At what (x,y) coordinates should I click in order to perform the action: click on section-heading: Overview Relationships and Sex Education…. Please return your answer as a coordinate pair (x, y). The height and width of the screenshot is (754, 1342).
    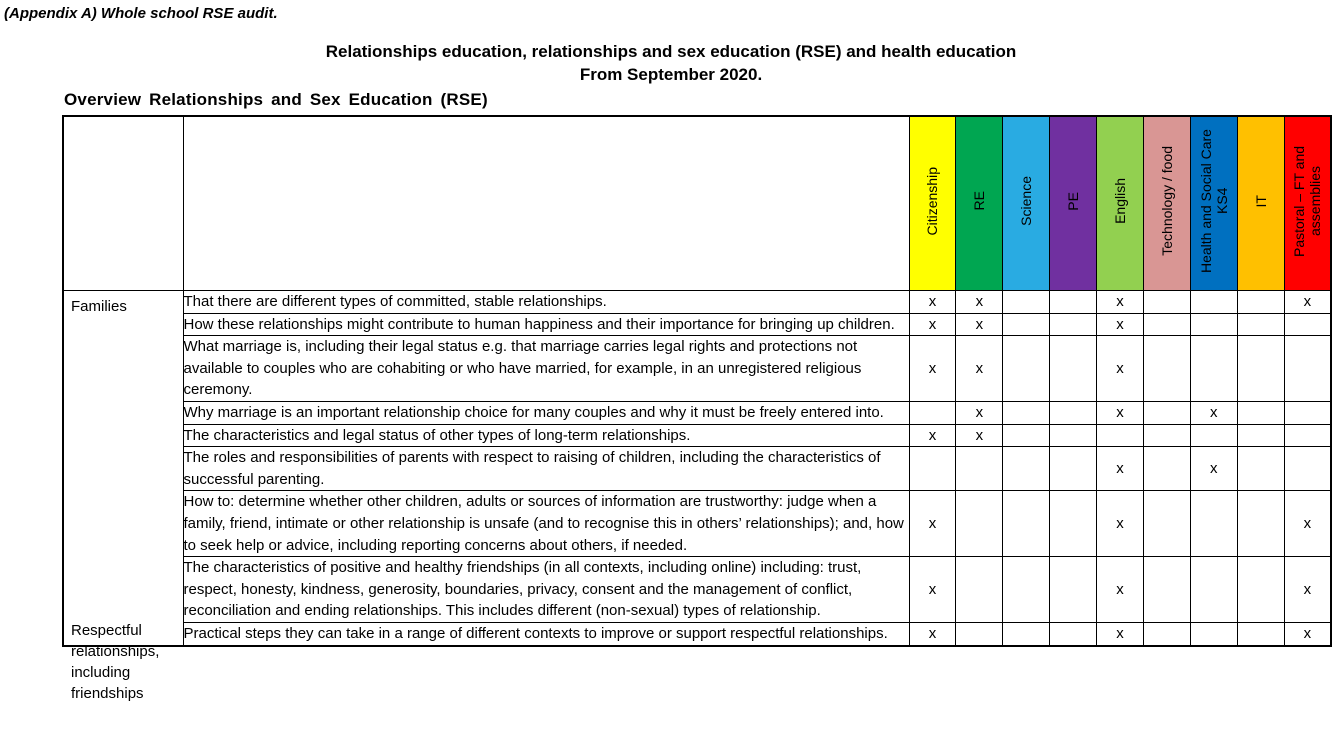
    Looking at the image, I should click on (276, 99).